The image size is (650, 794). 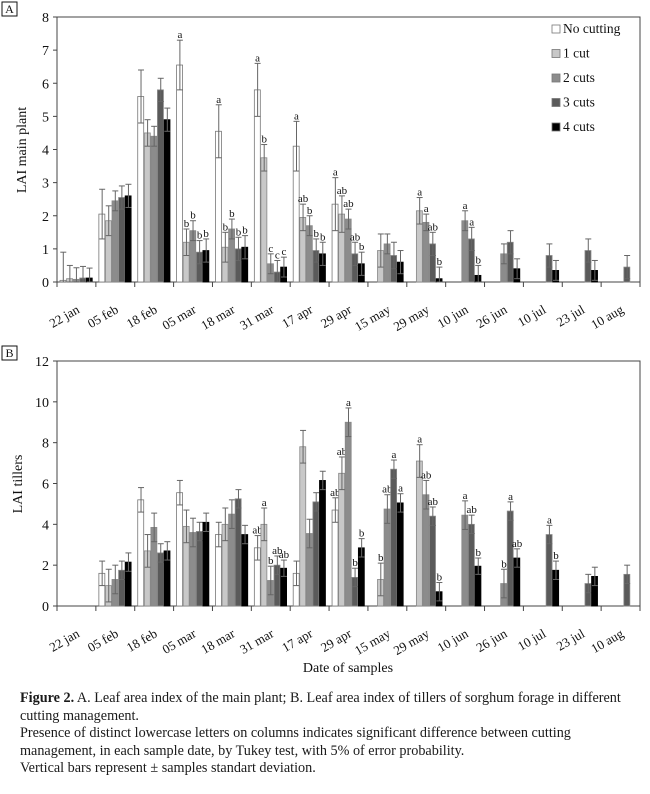 What do you see at coordinates (607, 316) in the screenshot?
I see `x-tick-label: 10 aug` at bounding box center [607, 316].